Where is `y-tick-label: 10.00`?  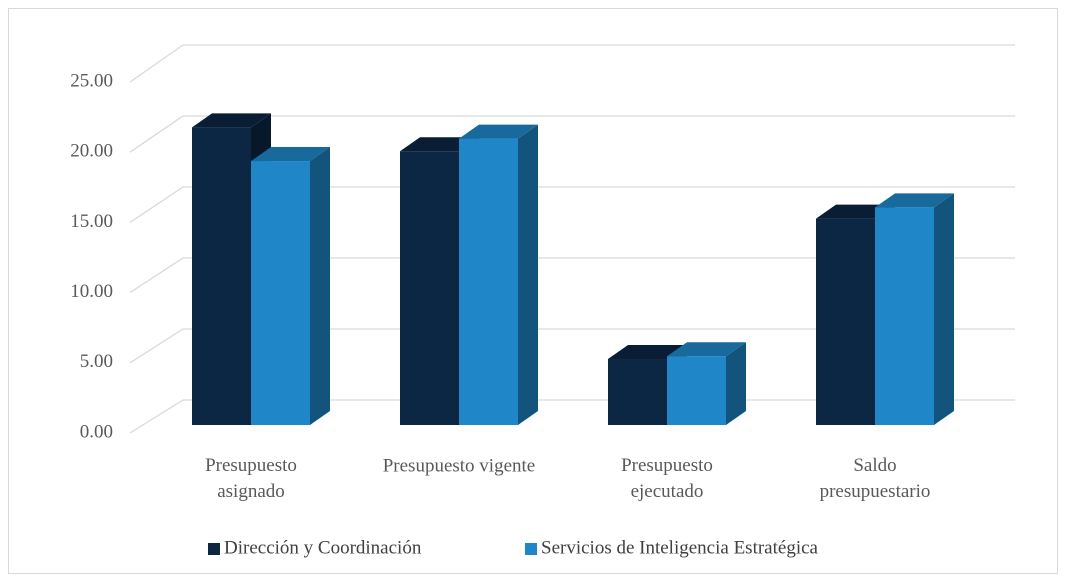
y-tick-label: 10.00 is located at coordinates (91, 291).